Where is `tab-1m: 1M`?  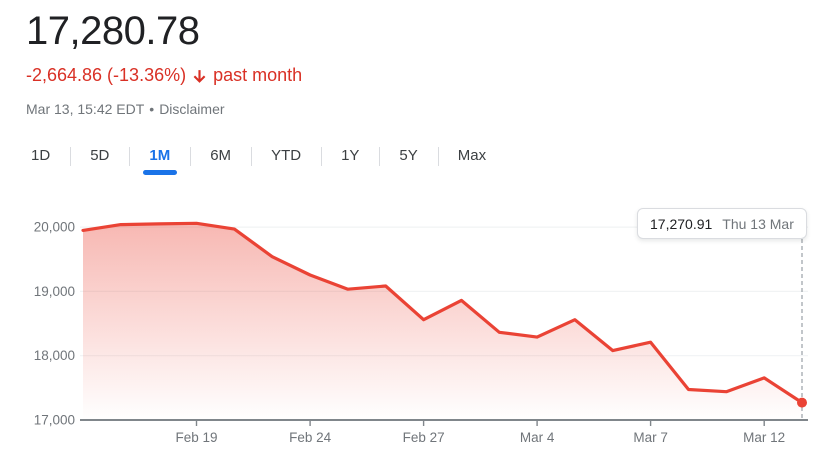
tab-1m: 1M is located at coordinates (159, 158).